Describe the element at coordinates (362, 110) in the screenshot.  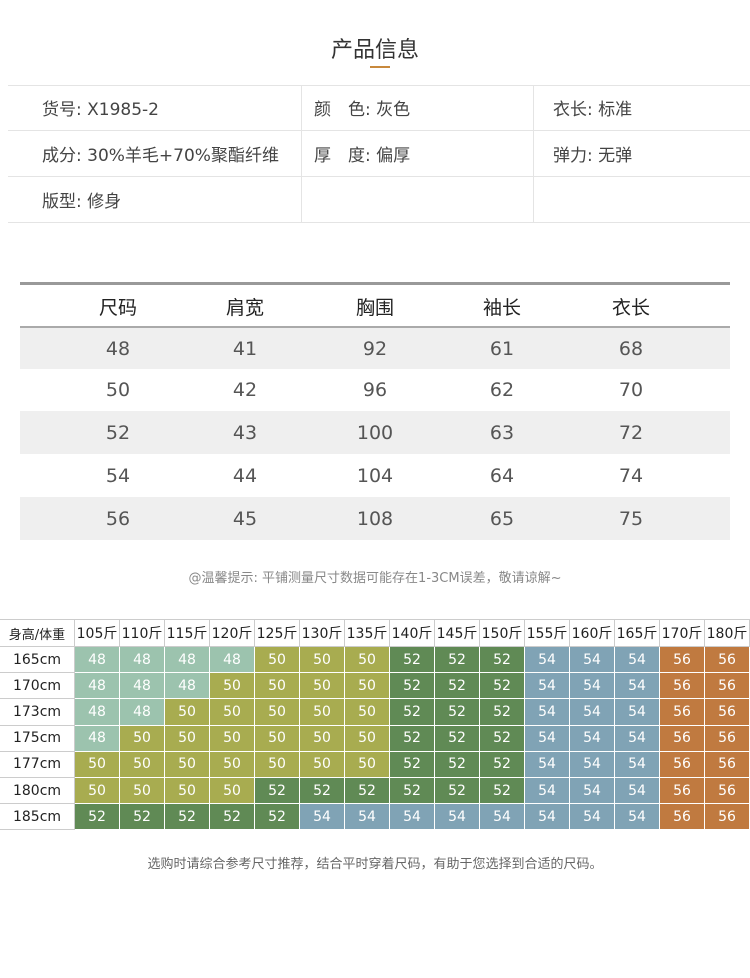
I see `info-cell: 颜 色: 灰色` at that location.